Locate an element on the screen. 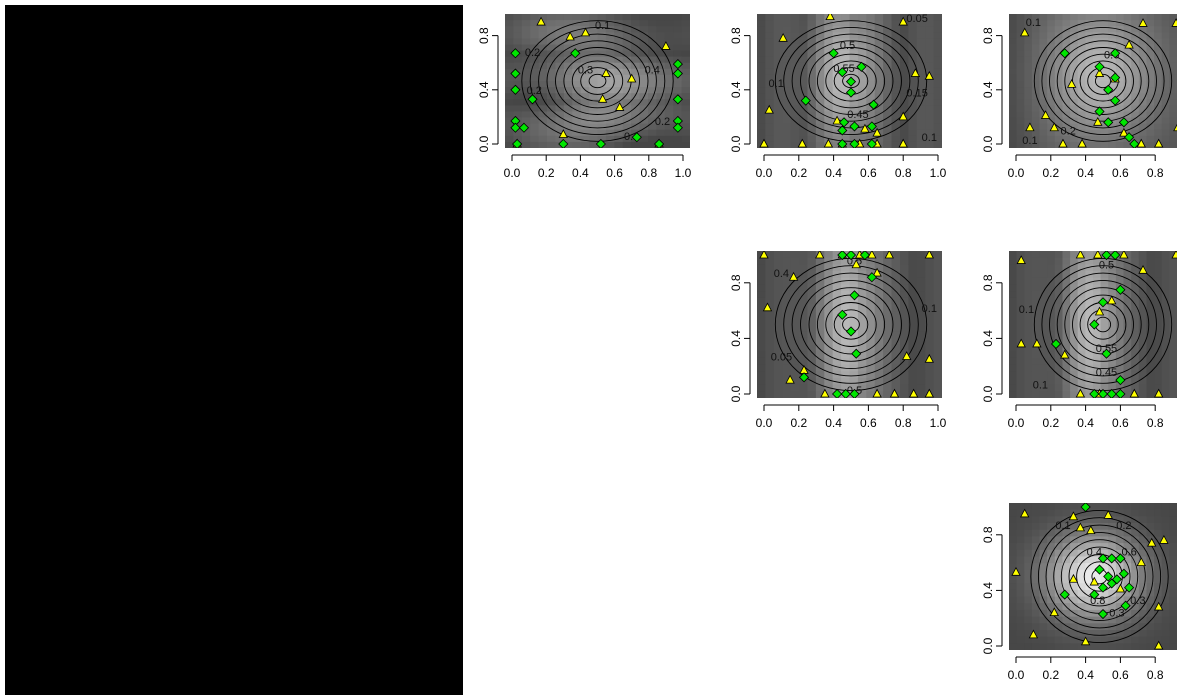  y-tick-label: 0.8 is located at coordinates (988, 534).